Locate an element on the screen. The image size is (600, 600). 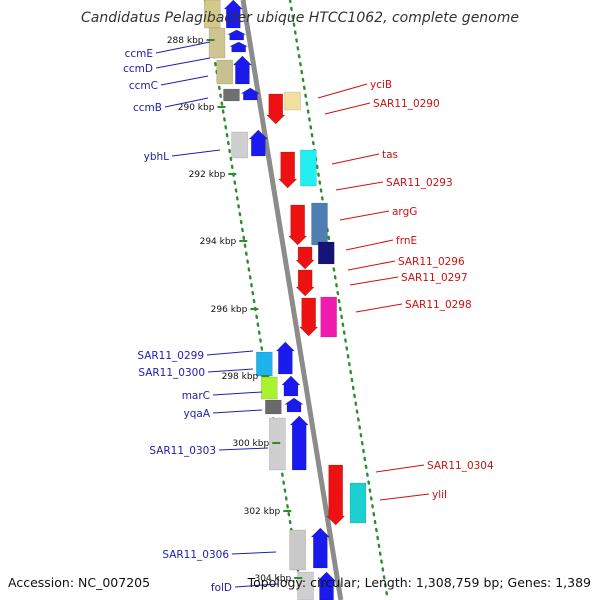
kbp-tick-label: 288 kbp is located at coordinates (185, 41).